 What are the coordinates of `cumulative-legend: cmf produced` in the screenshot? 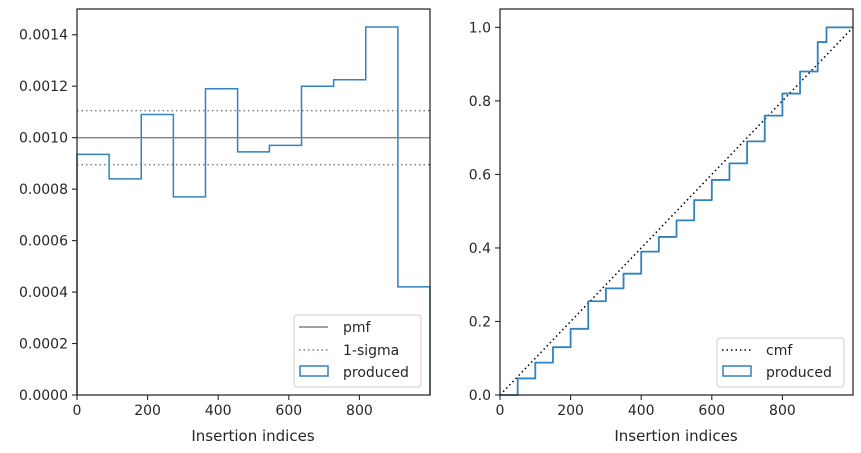 It's located at (780, 362).